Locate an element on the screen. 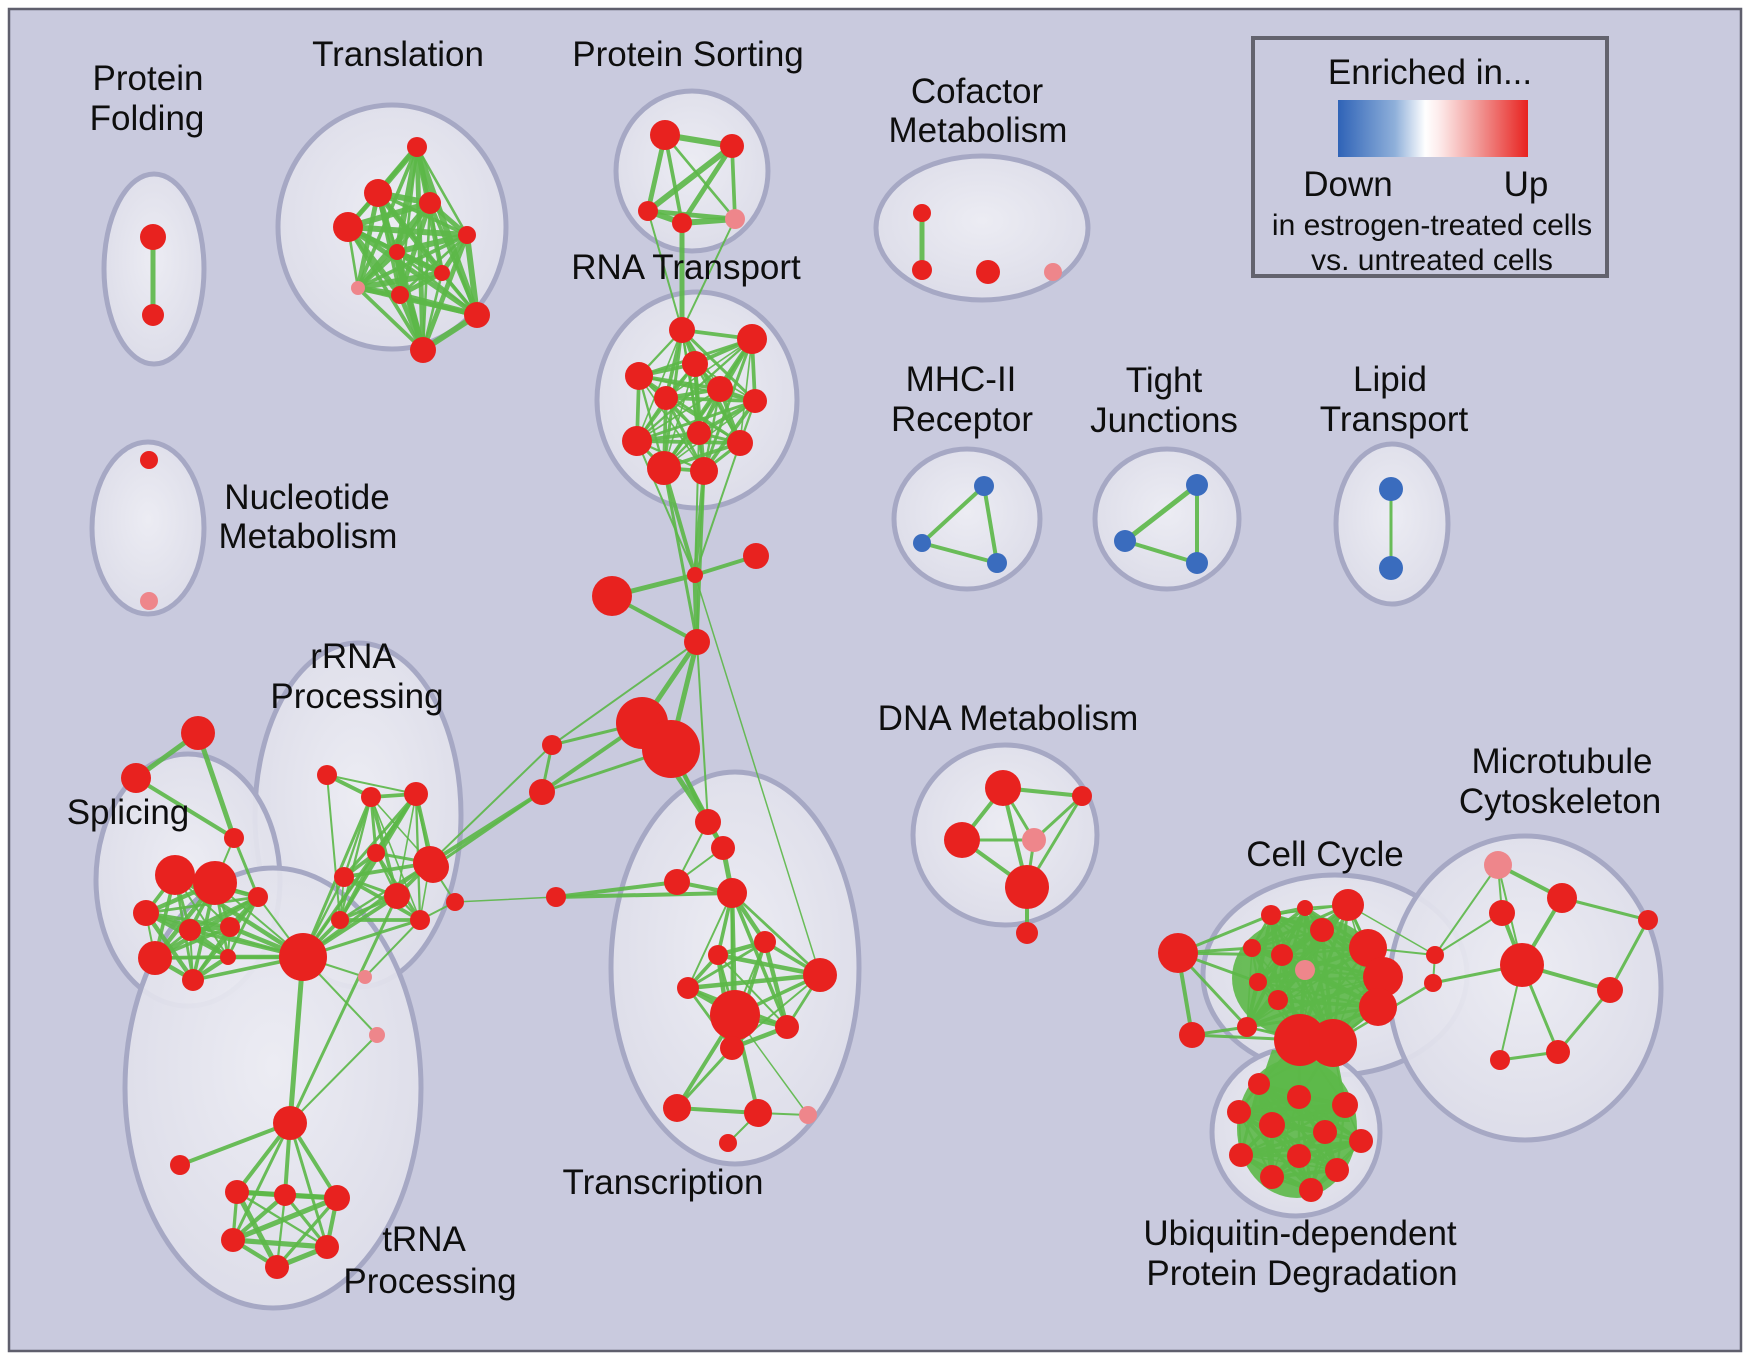 The width and height of the screenshot is (1750, 1360). cluster-label-cofactor-1: Cofactor is located at coordinates (977, 91).